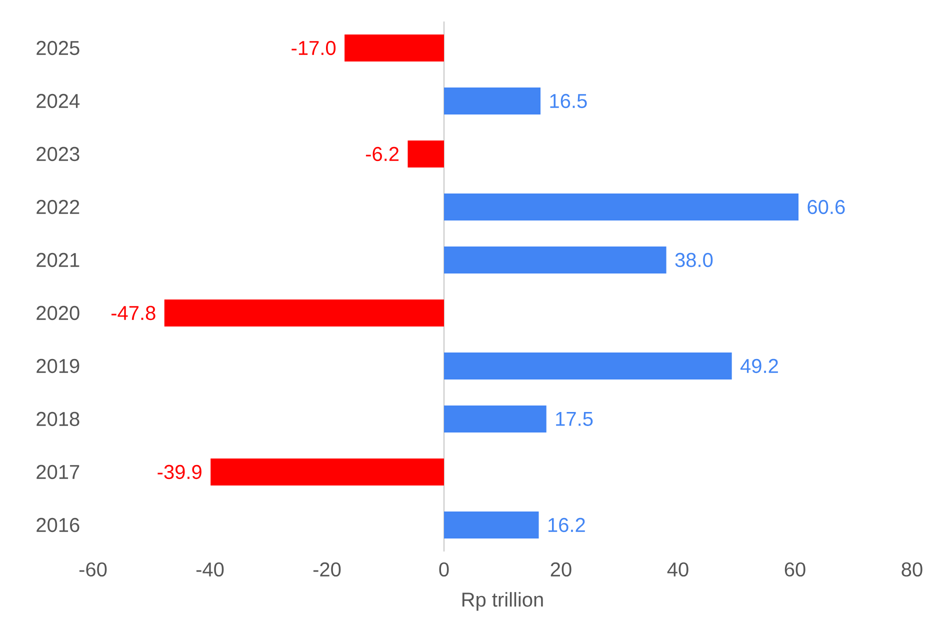 The image size is (951, 630). Describe the element at coordinates (93, 569) in the screenshot. I see `x-tick-label: -60` at that location.